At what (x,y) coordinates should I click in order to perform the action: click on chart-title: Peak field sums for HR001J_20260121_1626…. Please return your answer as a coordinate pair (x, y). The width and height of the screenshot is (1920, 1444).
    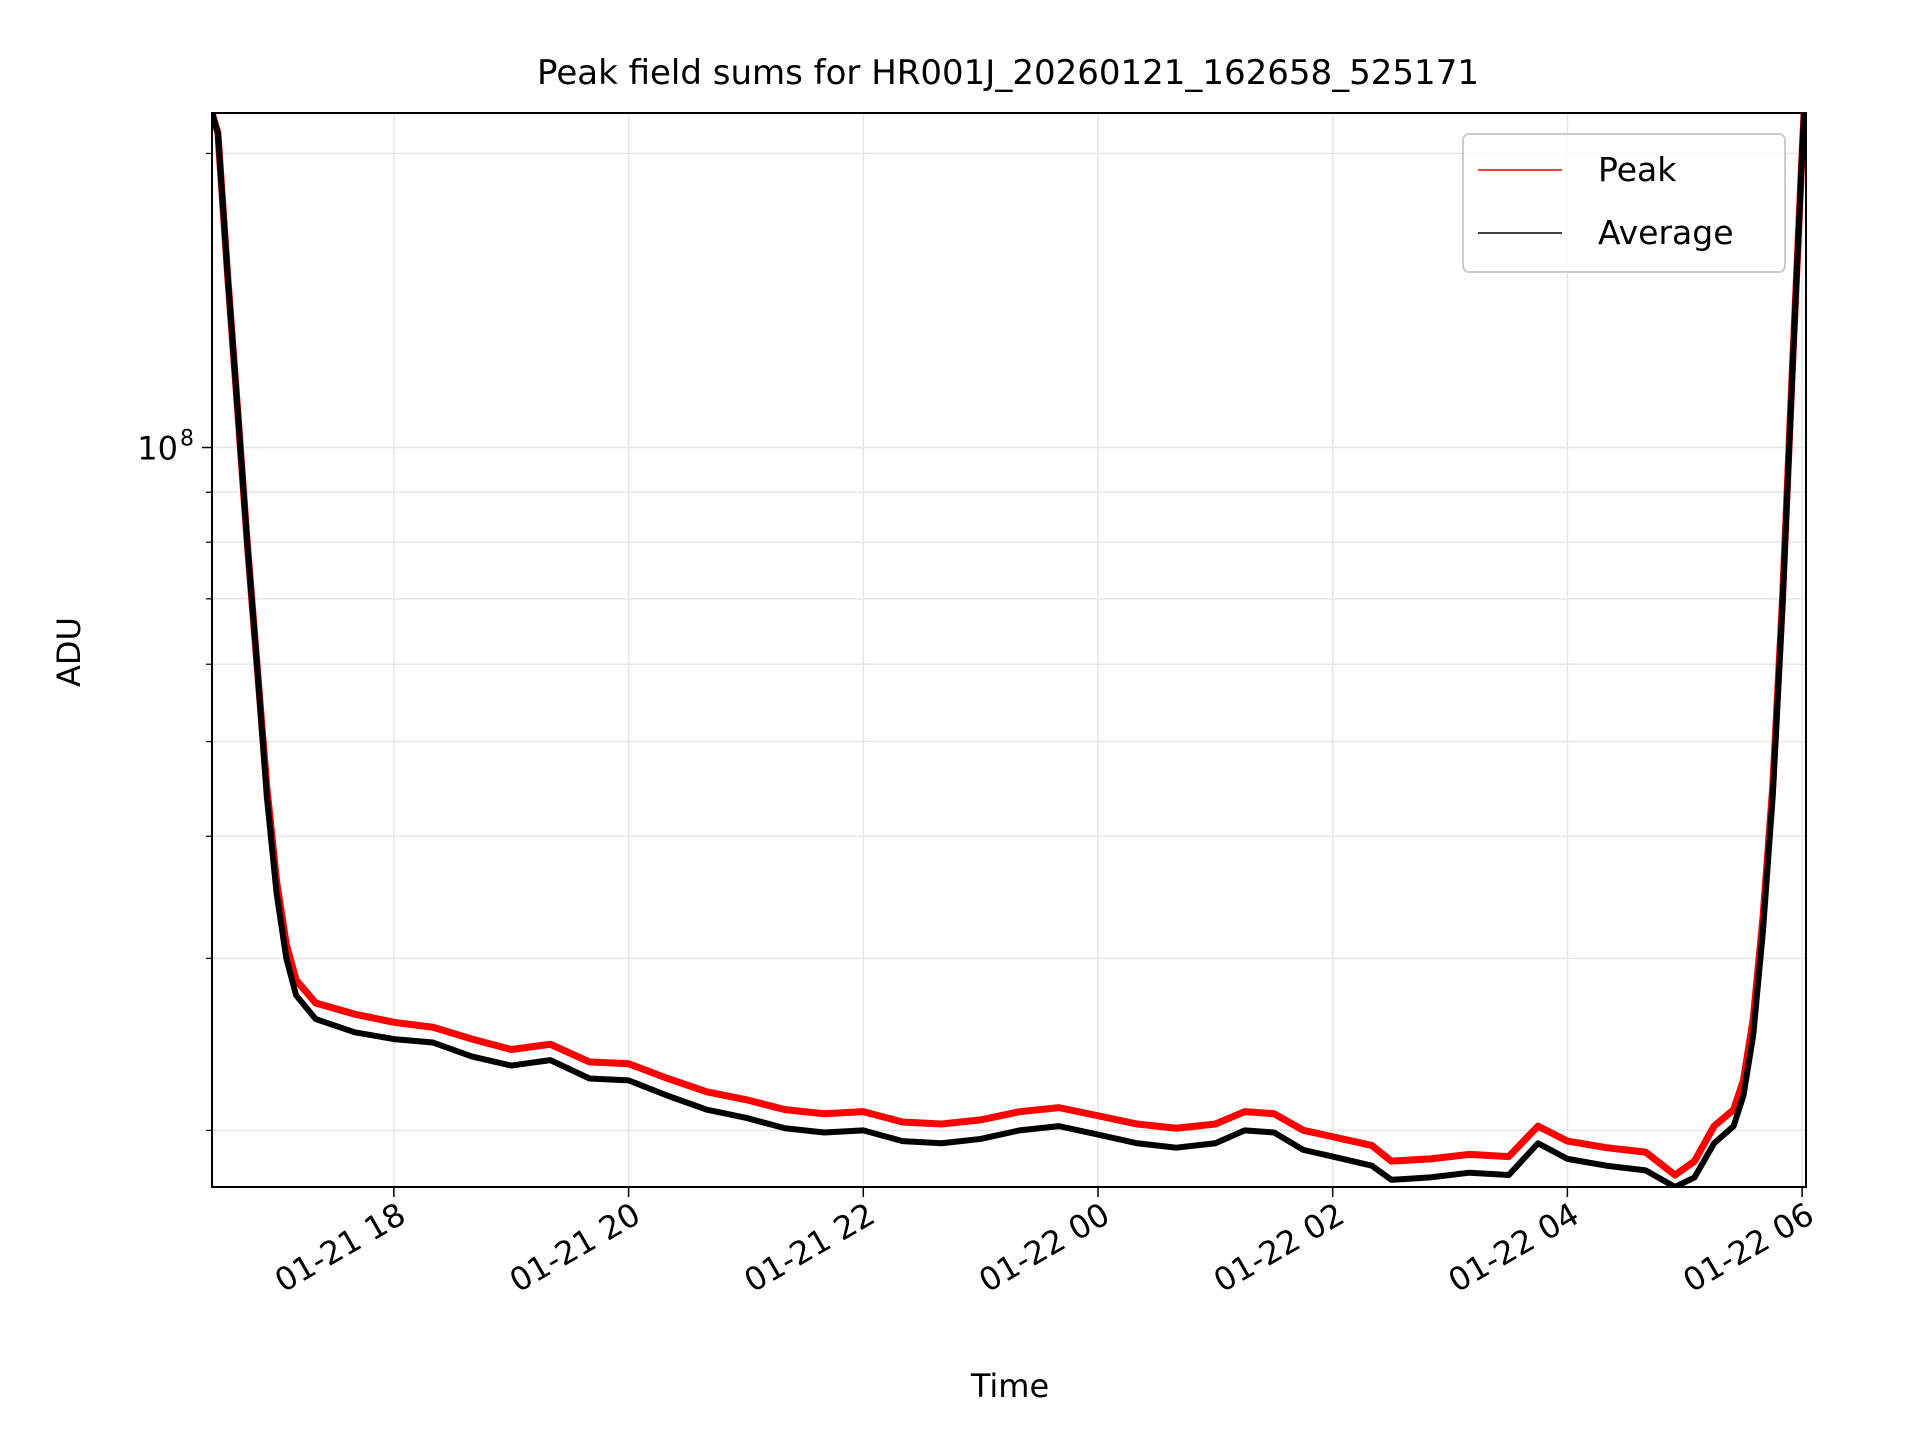
    Looking at the image, I should click on (1008, 73).